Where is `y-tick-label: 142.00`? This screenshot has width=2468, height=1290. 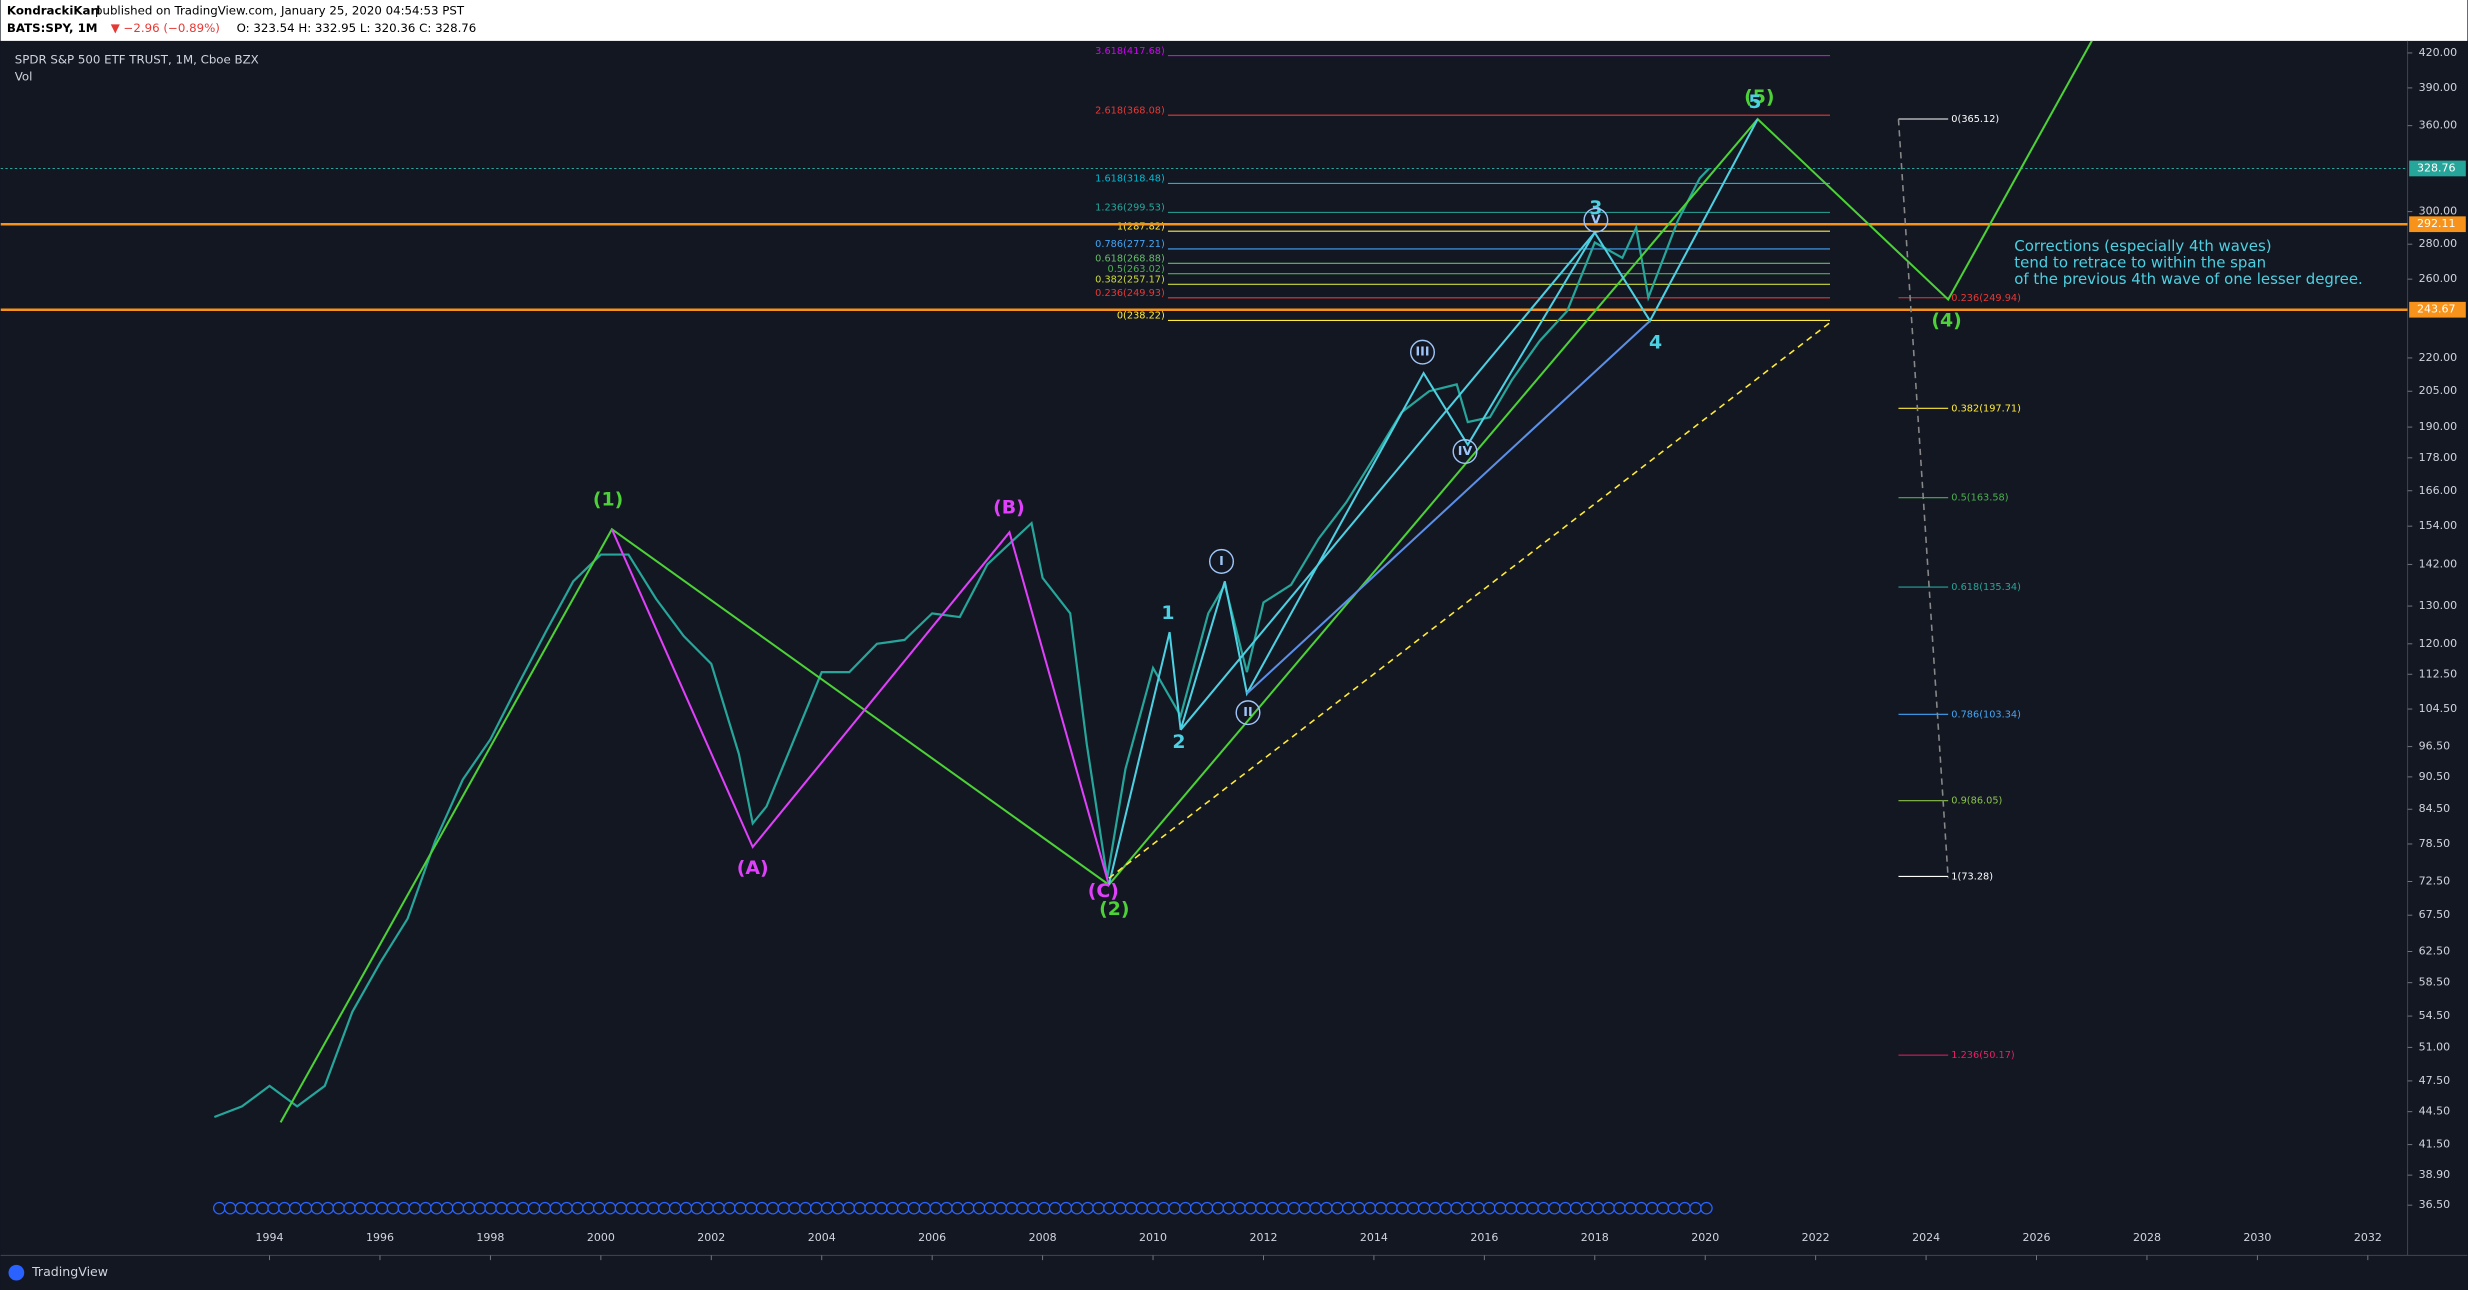 y-tick-label: 142.00 is located at coordinates (2438, 563).